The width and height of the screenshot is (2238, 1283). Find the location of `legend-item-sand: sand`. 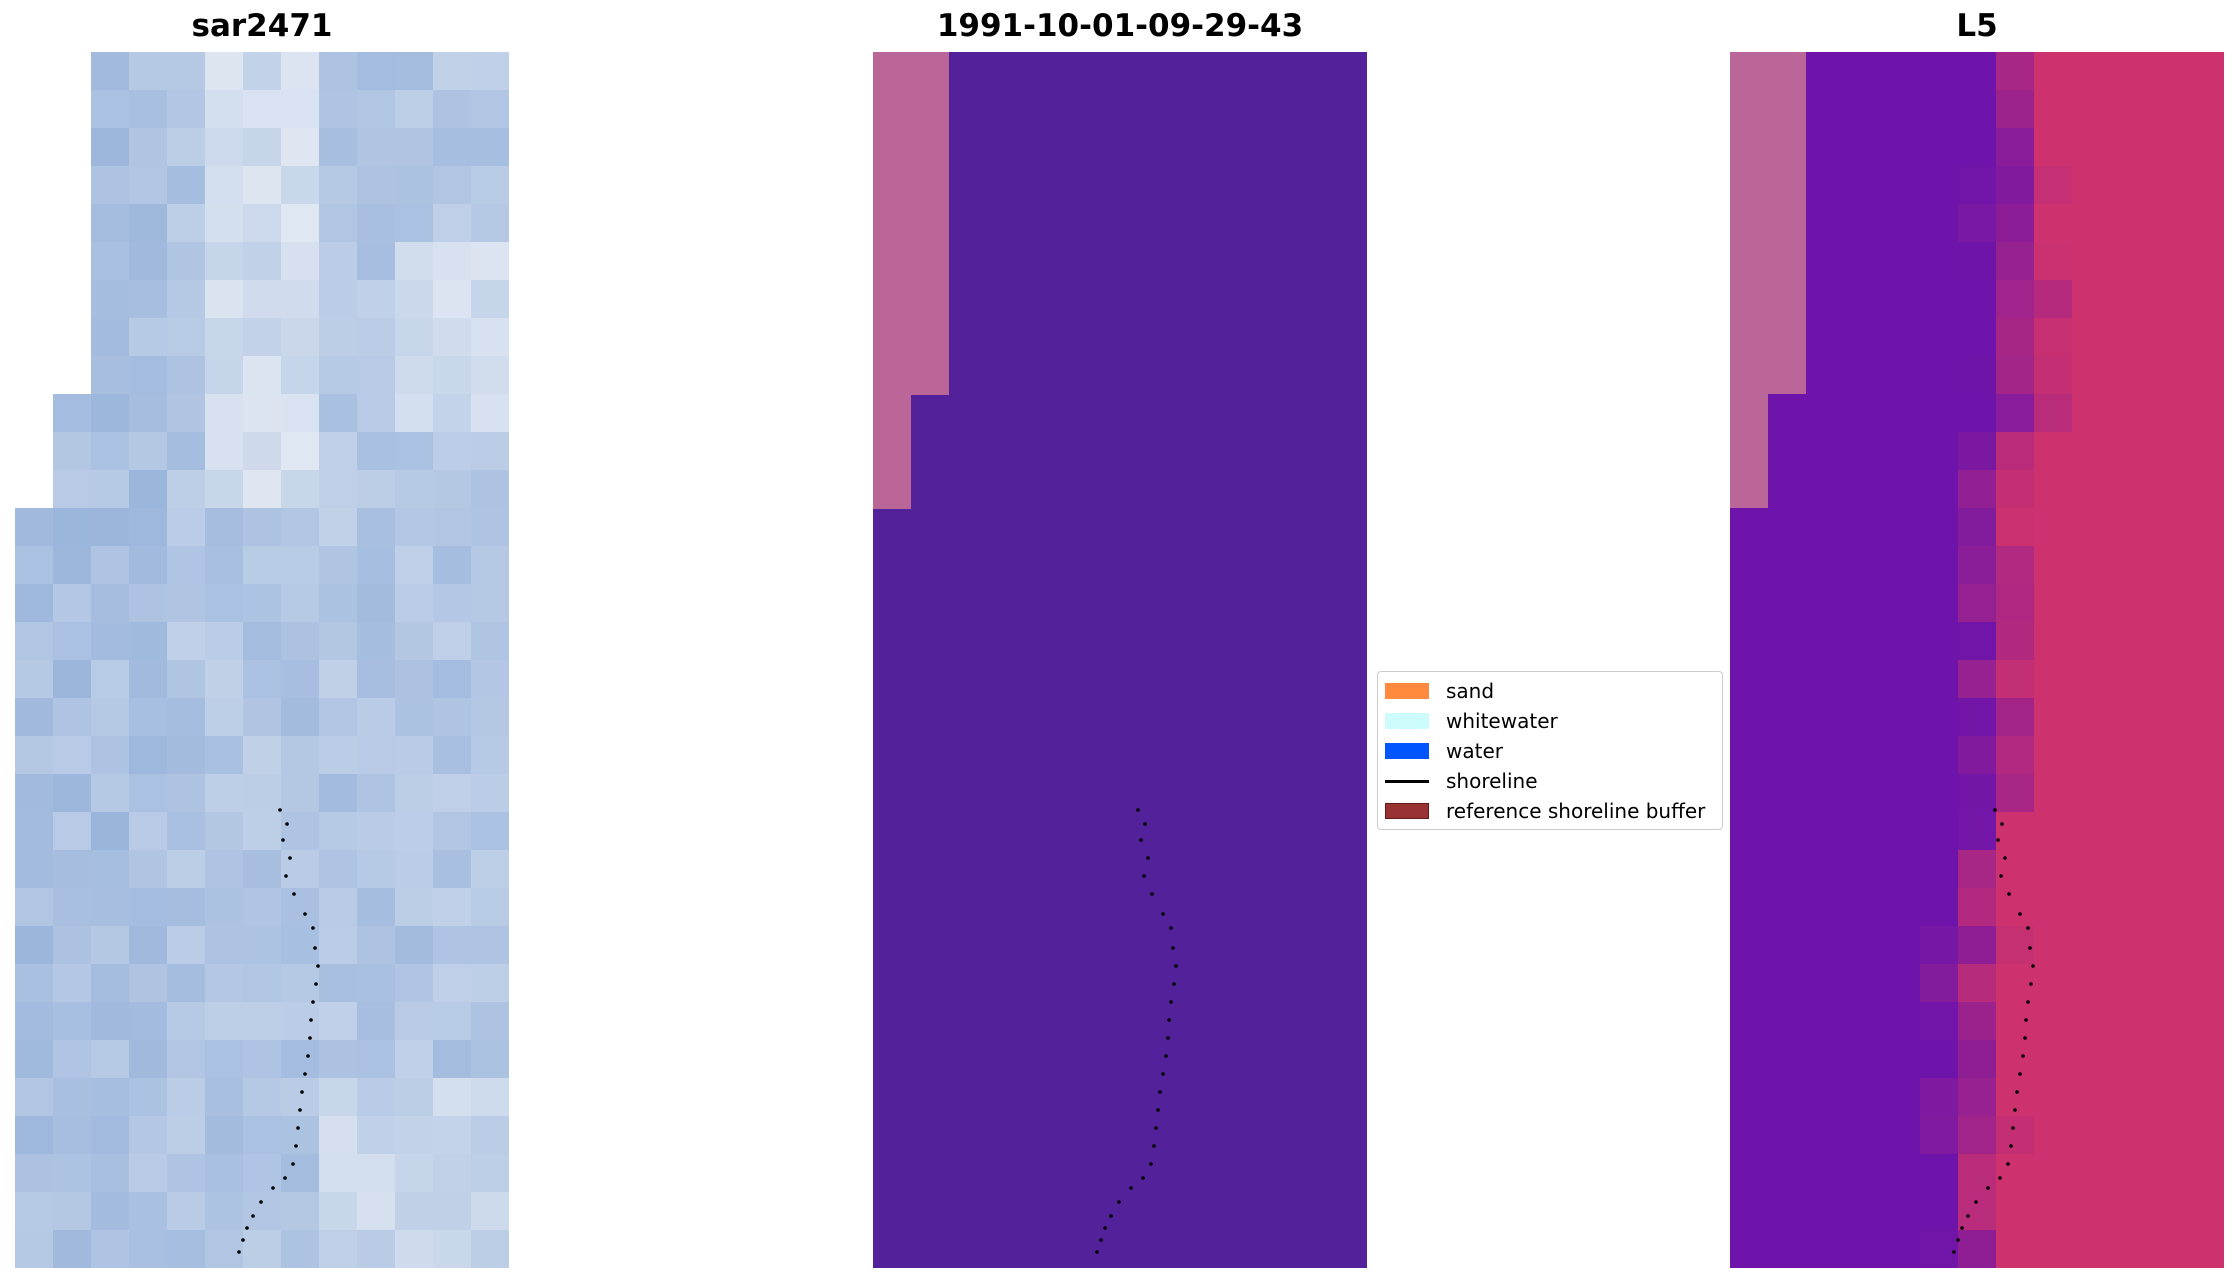

legend-item-sand: sand is located at coordinates (1550, 690).